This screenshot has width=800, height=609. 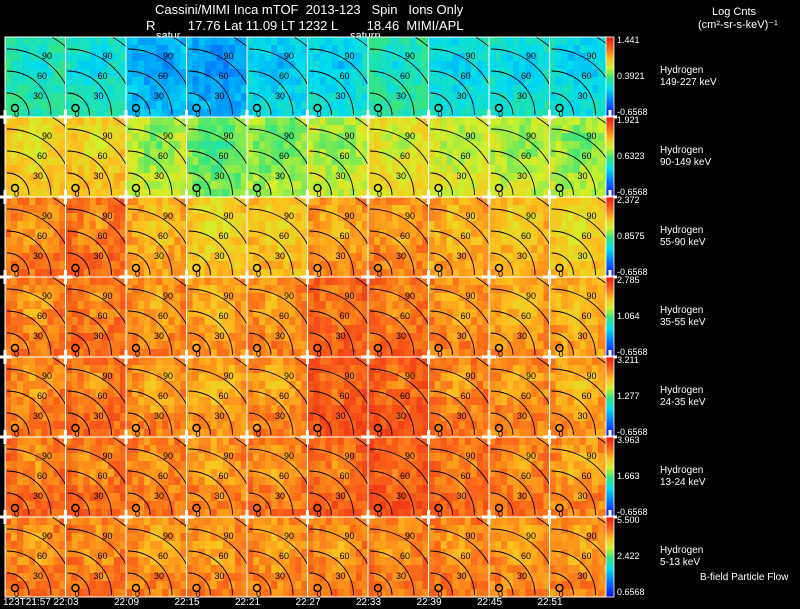 What do you see at coordinates (196, 268) in the screenshot?
I see `planet-marker-icon` at bounding box center [196, 268].